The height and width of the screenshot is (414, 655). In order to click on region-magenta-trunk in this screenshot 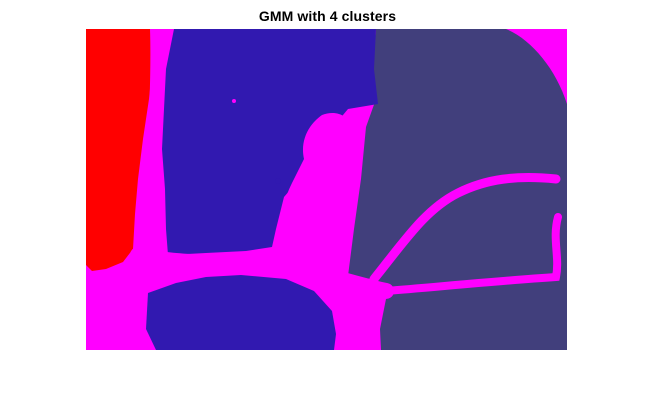, I will do `click(152, 148)`.